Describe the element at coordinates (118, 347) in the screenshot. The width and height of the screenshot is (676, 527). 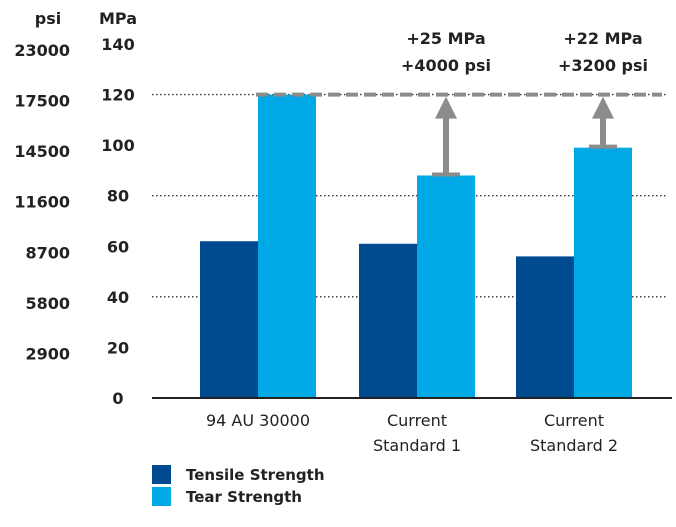
I see `mpa-tick-20: 20` at that location.